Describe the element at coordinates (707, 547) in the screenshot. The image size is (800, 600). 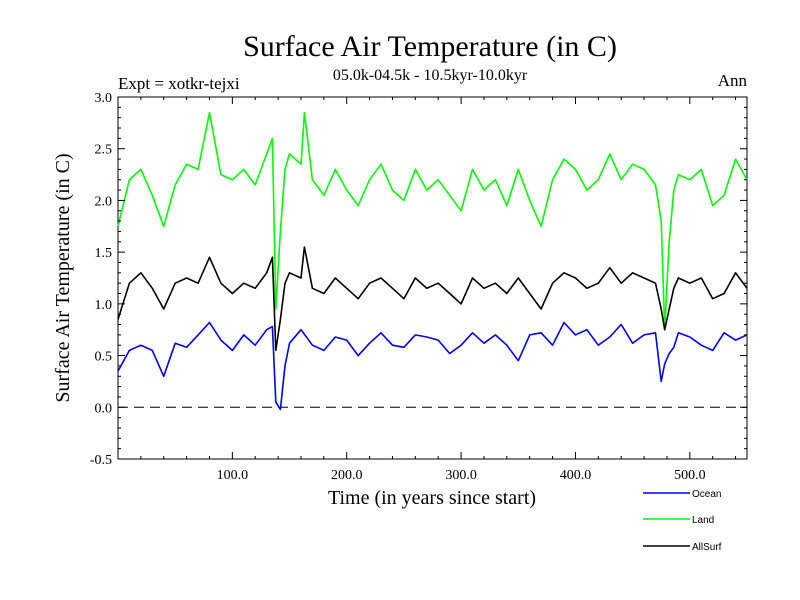
I see `legend-label-allsurf: AllSurf` at that location.